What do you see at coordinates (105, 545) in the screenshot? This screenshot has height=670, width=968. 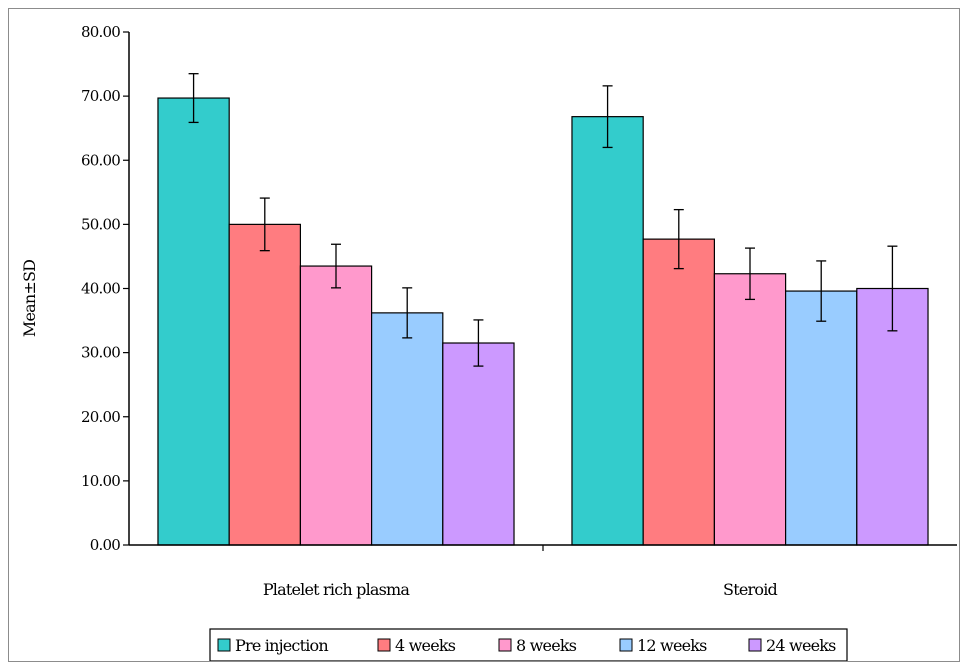 I see `y-tick-label: 0.00` at bounding box center [105, 545].